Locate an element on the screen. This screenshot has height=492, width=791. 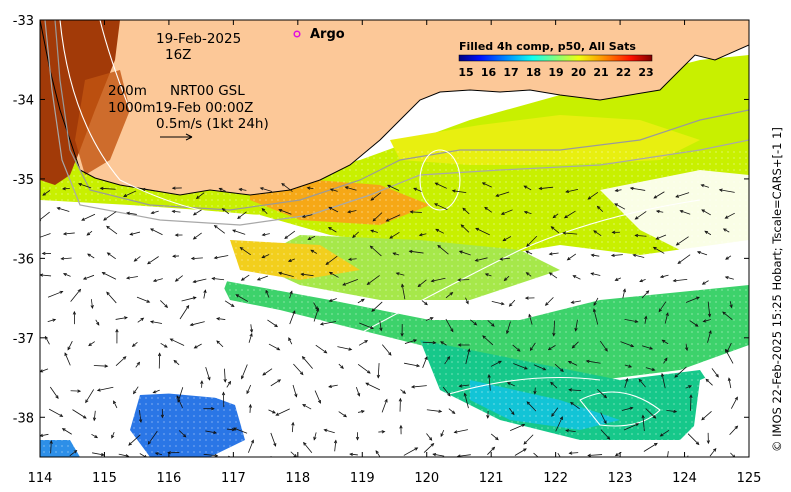
colorbar-label: 21 is located at coordinates (600, 72).